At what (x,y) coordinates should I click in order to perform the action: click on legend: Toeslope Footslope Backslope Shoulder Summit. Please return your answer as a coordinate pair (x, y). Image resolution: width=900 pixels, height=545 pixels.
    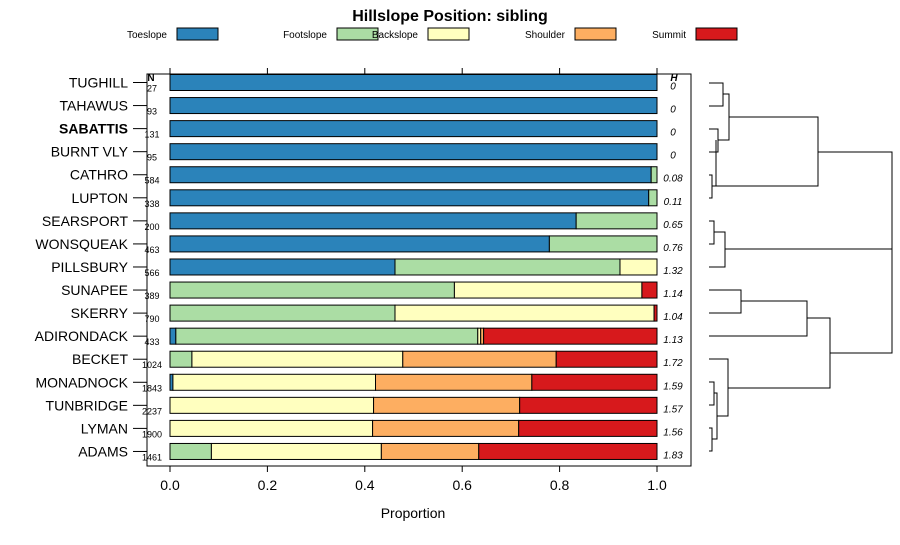
    Looking at the image, I should click on (432, 34).